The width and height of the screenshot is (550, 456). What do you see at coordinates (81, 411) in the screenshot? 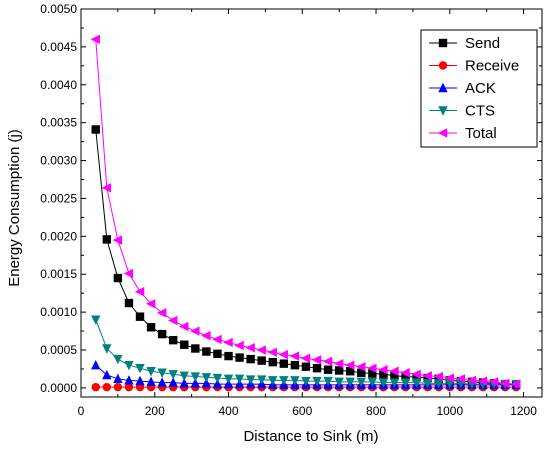
I see `x-tick-label: 0` at bounding box center [81, 411].